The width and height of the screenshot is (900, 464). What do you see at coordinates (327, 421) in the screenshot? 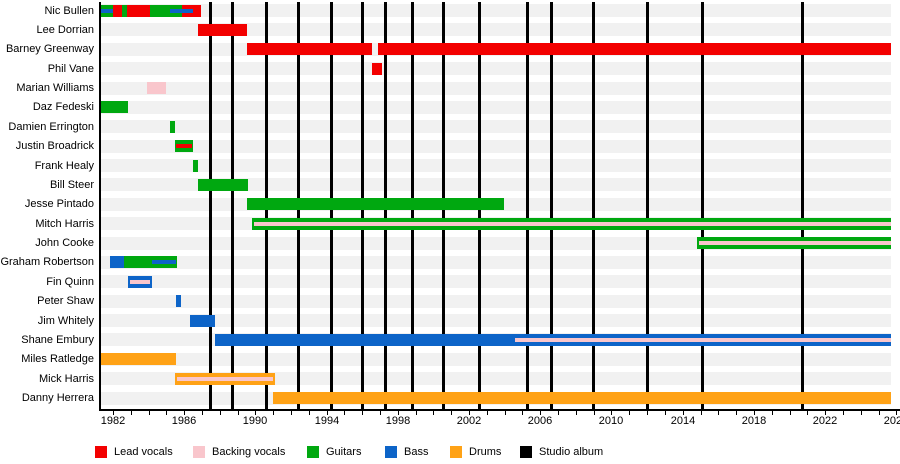
I see `axis-tick-label: 1994` at bounding box center [327, 421].